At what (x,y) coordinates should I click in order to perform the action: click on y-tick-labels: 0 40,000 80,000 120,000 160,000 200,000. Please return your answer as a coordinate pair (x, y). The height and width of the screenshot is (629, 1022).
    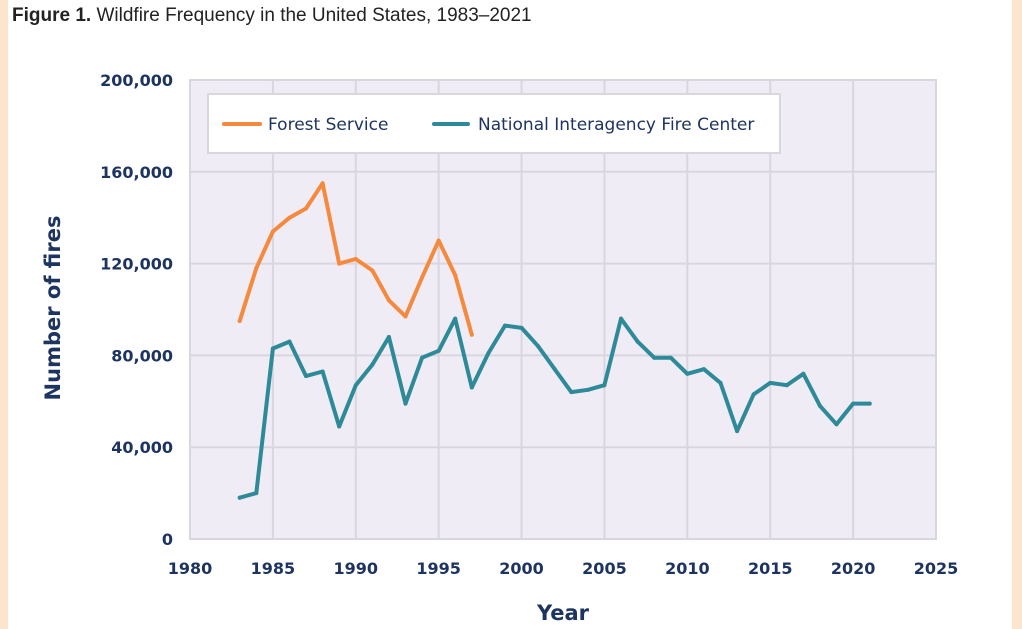
    Looking at the image, I should click on (136, 310).